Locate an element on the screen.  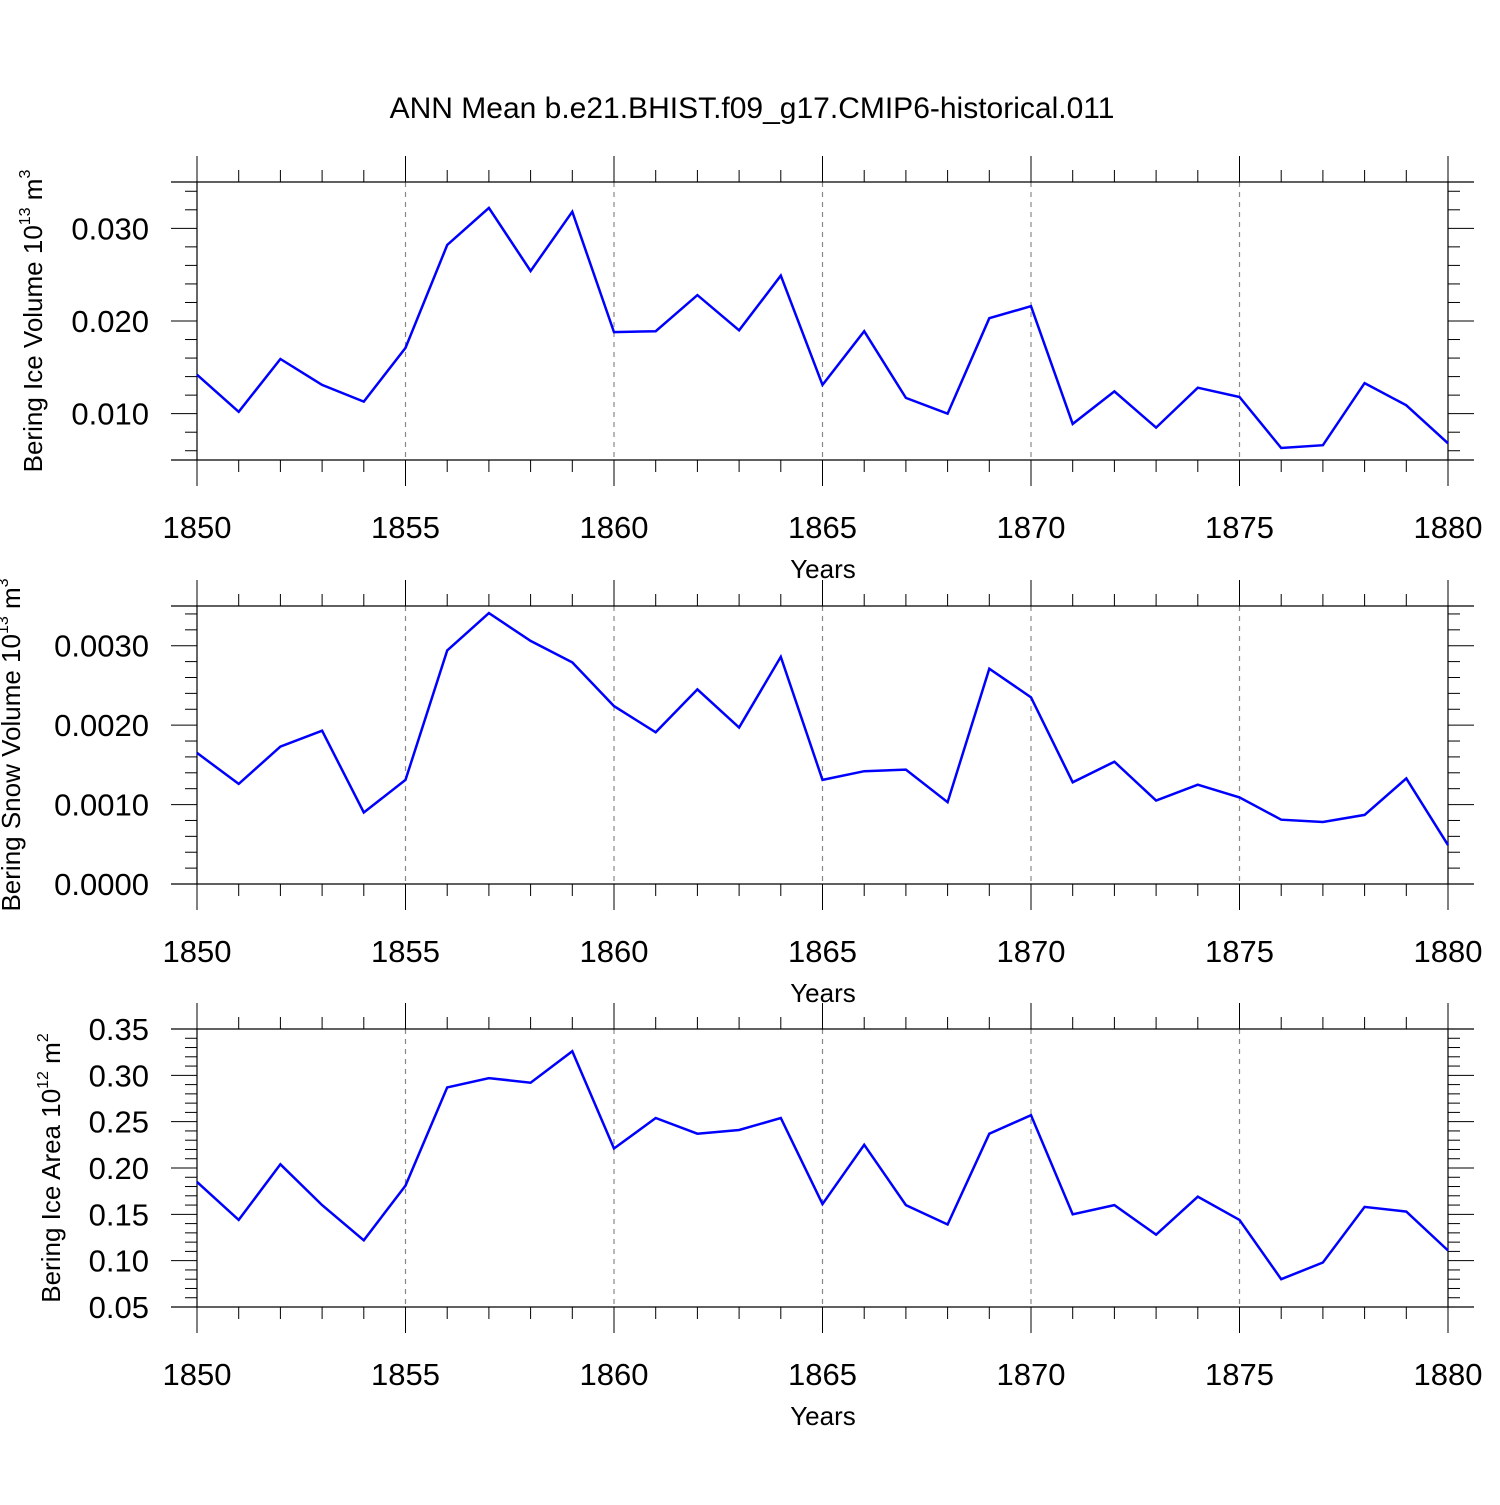
y-tick-label: 0.30 is located at coordinates (119, 1075).